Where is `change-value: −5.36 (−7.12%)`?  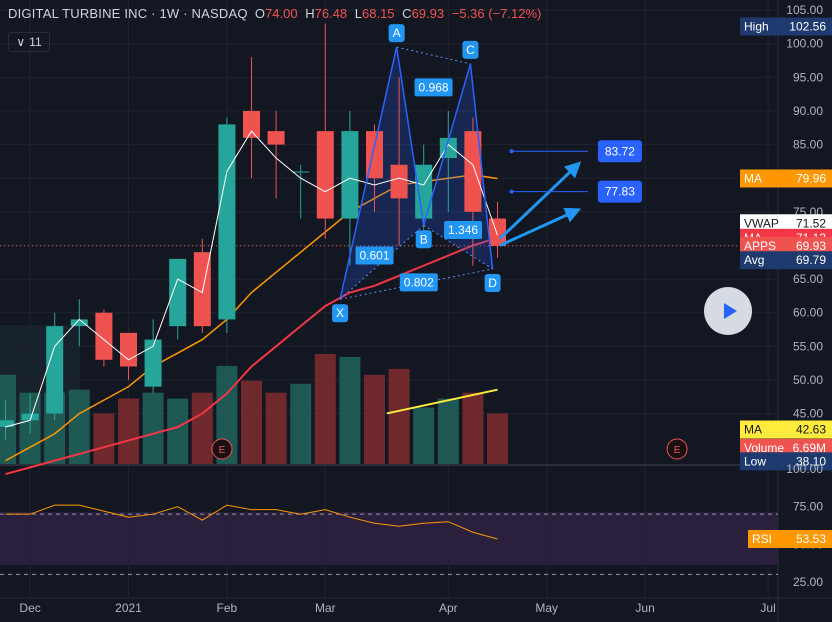 change-value: −5.36 (−7.12%) is located at coordinates (496, 13).